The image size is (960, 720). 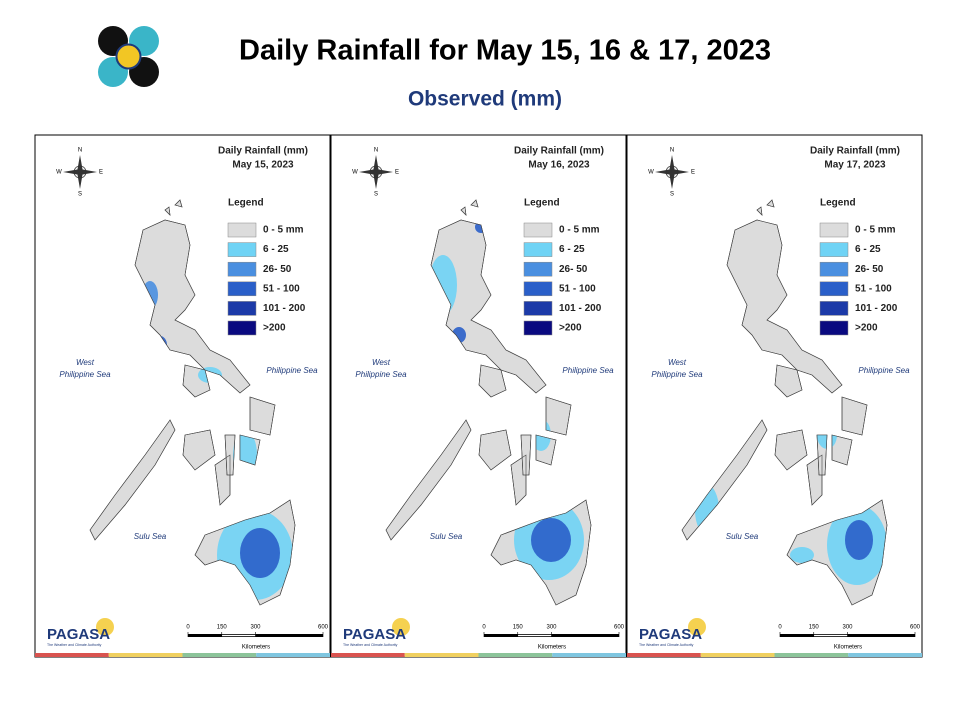 What do you see at coordinates (80, 151) in the screenshot?
I see `compass-n: N` at bounding box center [80, 151].